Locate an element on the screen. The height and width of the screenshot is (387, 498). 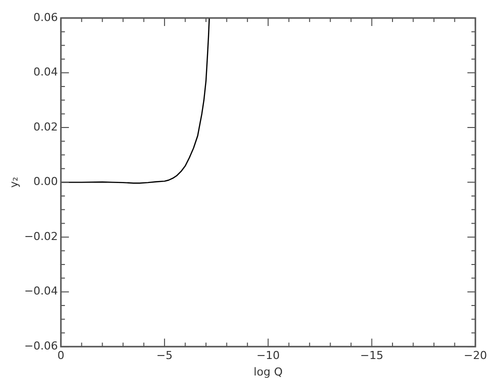
y-tick-label: −0.02 is located at coordinates (41, 236).